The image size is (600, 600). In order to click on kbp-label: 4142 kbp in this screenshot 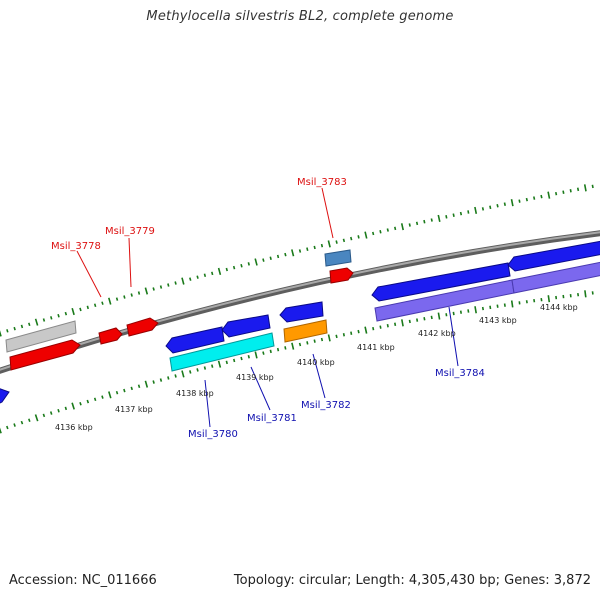, I will do `click(437, 333)`.